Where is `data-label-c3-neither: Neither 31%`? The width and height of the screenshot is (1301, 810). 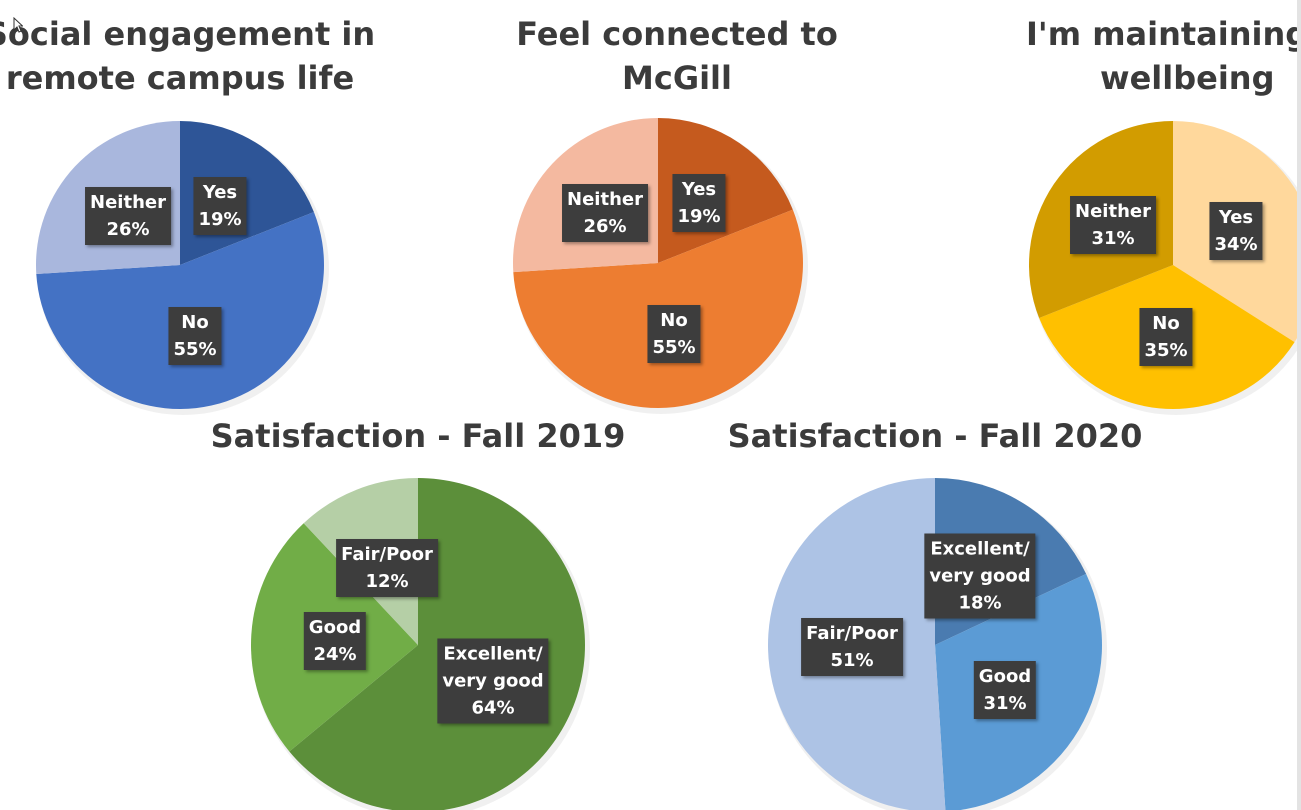 data-label-c3-neither: Neither 31% is located at coordinates (1113, 225).